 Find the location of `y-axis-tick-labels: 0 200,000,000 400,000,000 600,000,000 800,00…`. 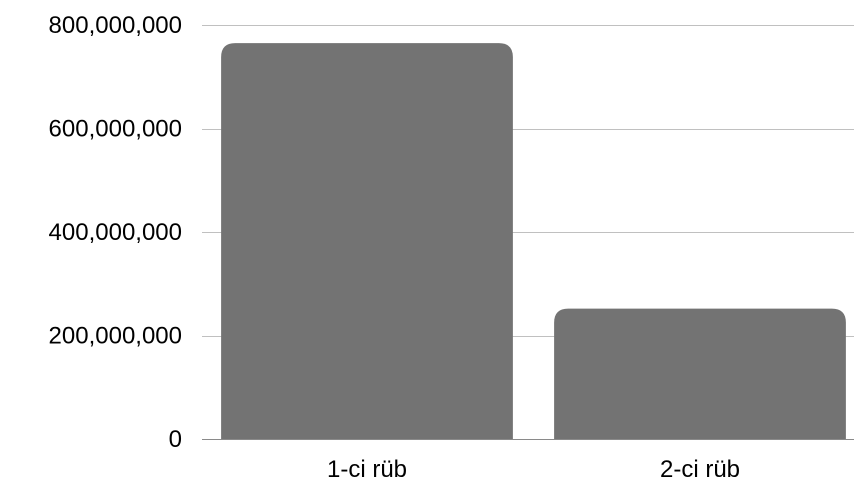

y-axis-tick-labels: 0 200,000,000 400,000,000 600,000,000 800,00… is located at coordinates (115, 232).